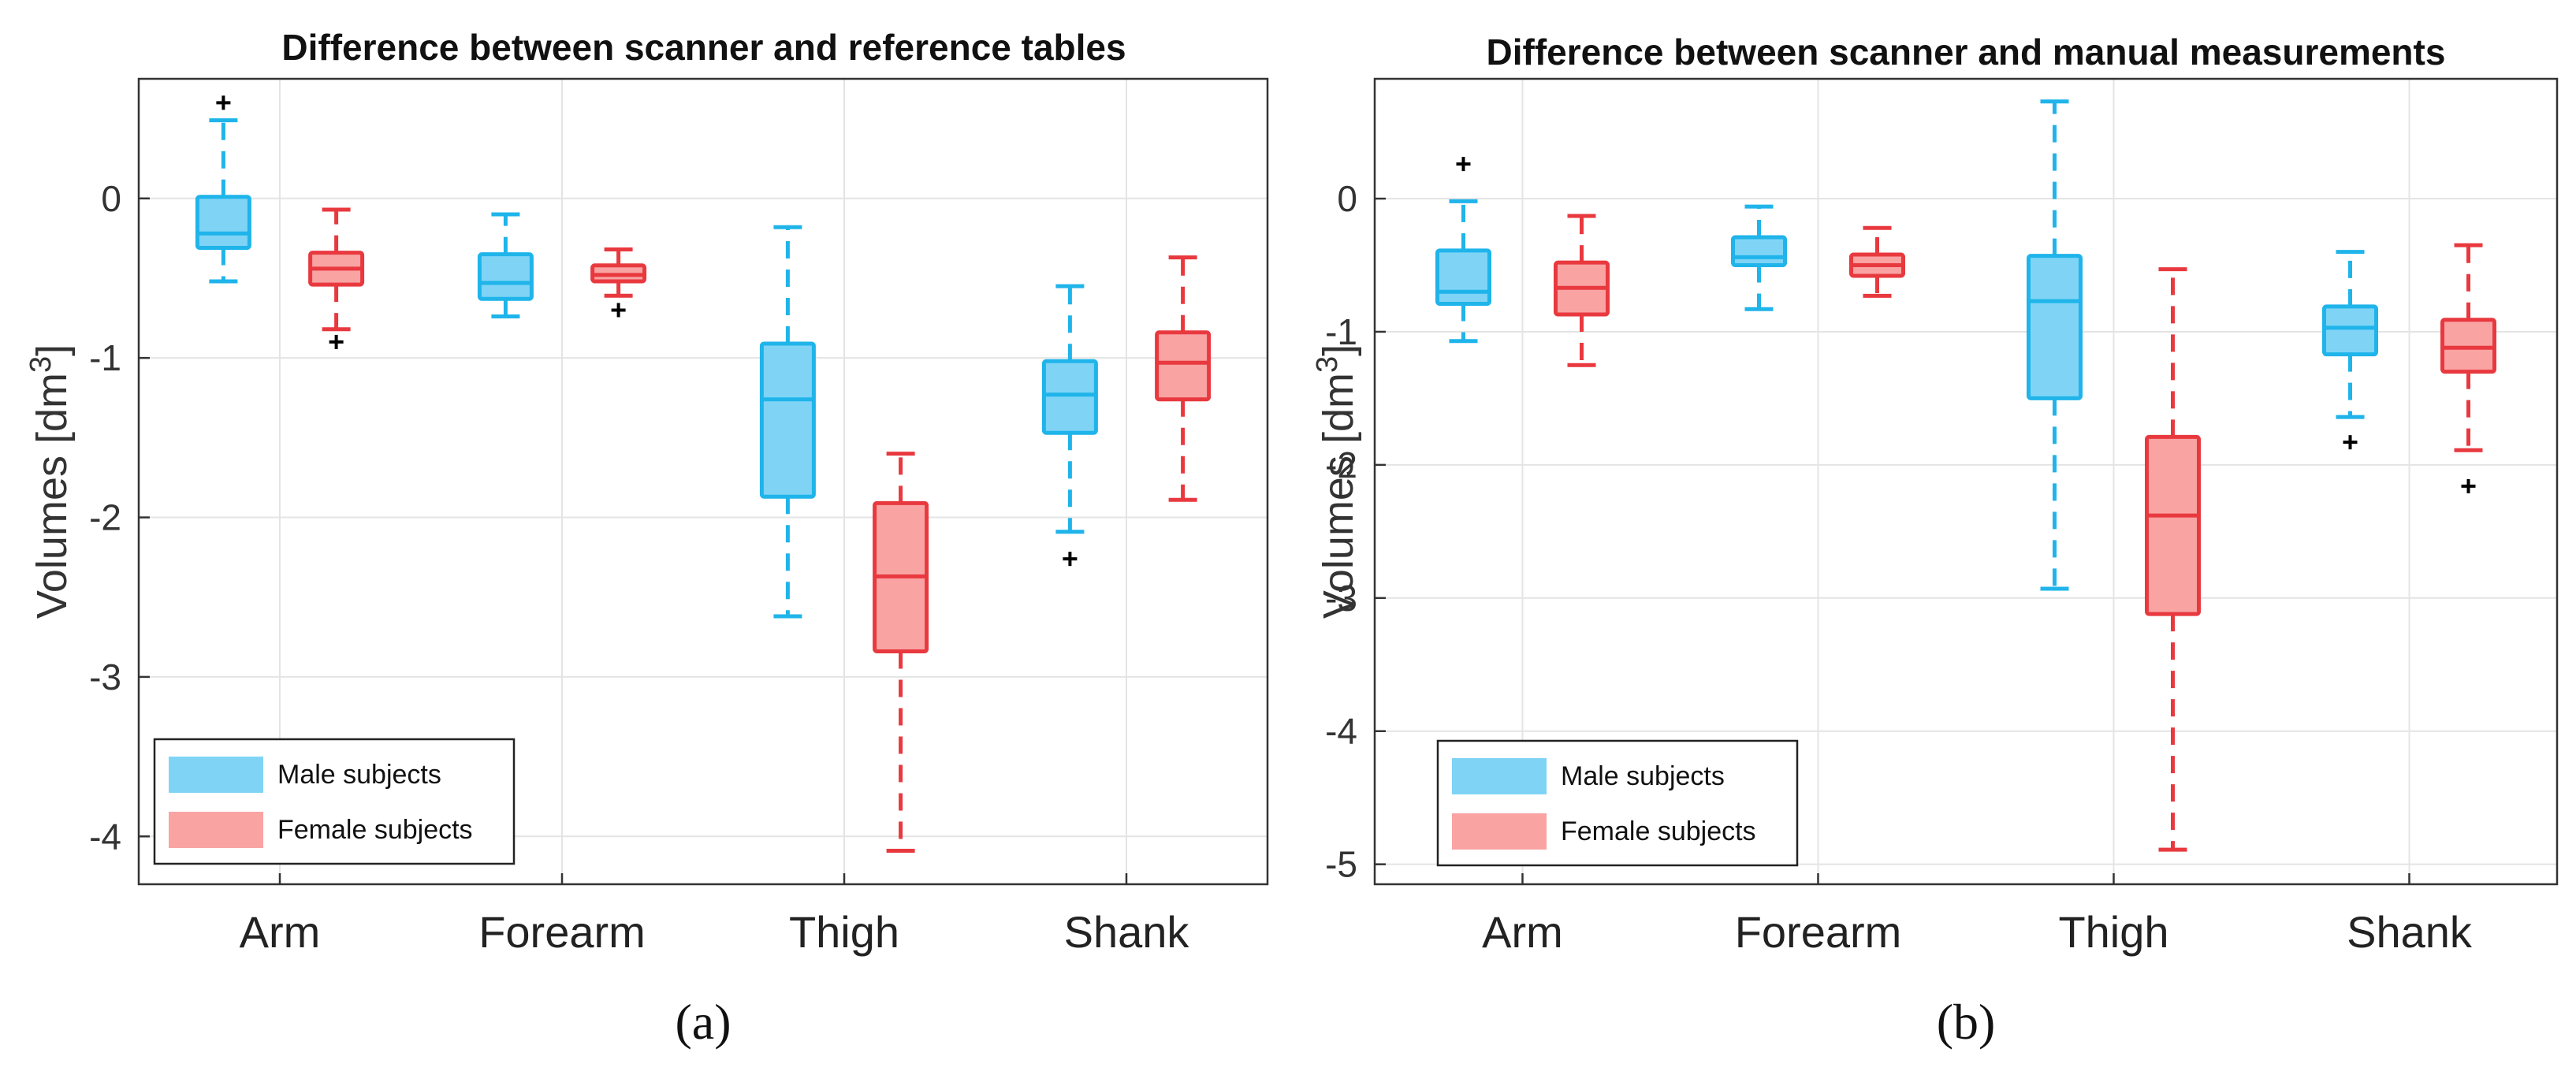 This screenshot has width=2576, height=1086. What do you see at coordinates (703, 1022) in the screenshot?
I see `panel-label: (a)` at bounding box center [703, 1022].